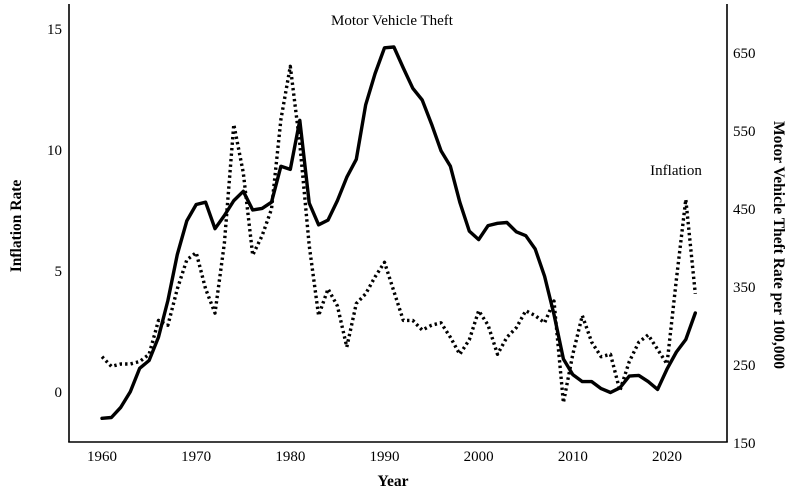 Image resolution: width=803 pixels, height=503 pixels. What do you see at coordinates (54, 30) in the screenshot?
I see `left-y-tick-label: 15` at bounding box center [54, 30].